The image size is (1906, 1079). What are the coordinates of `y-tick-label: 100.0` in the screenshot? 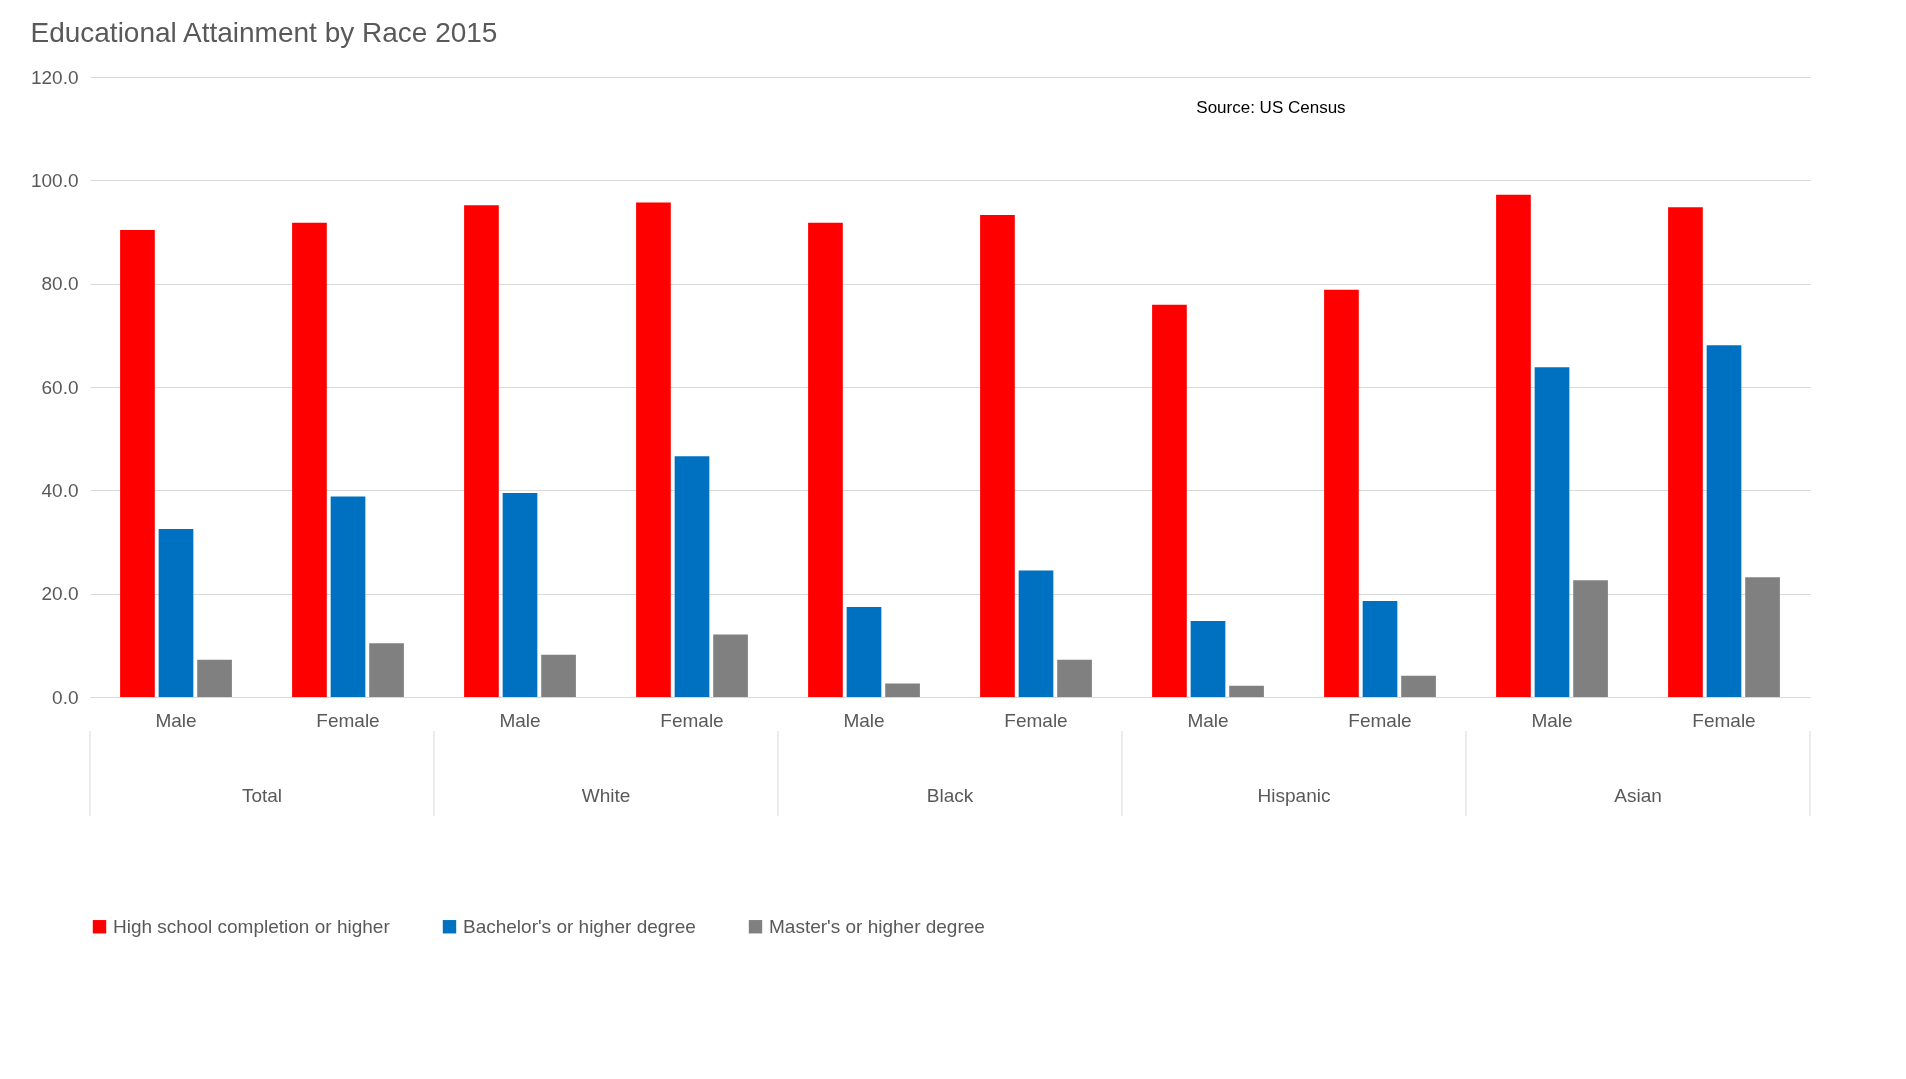 It's located at (54, 180).